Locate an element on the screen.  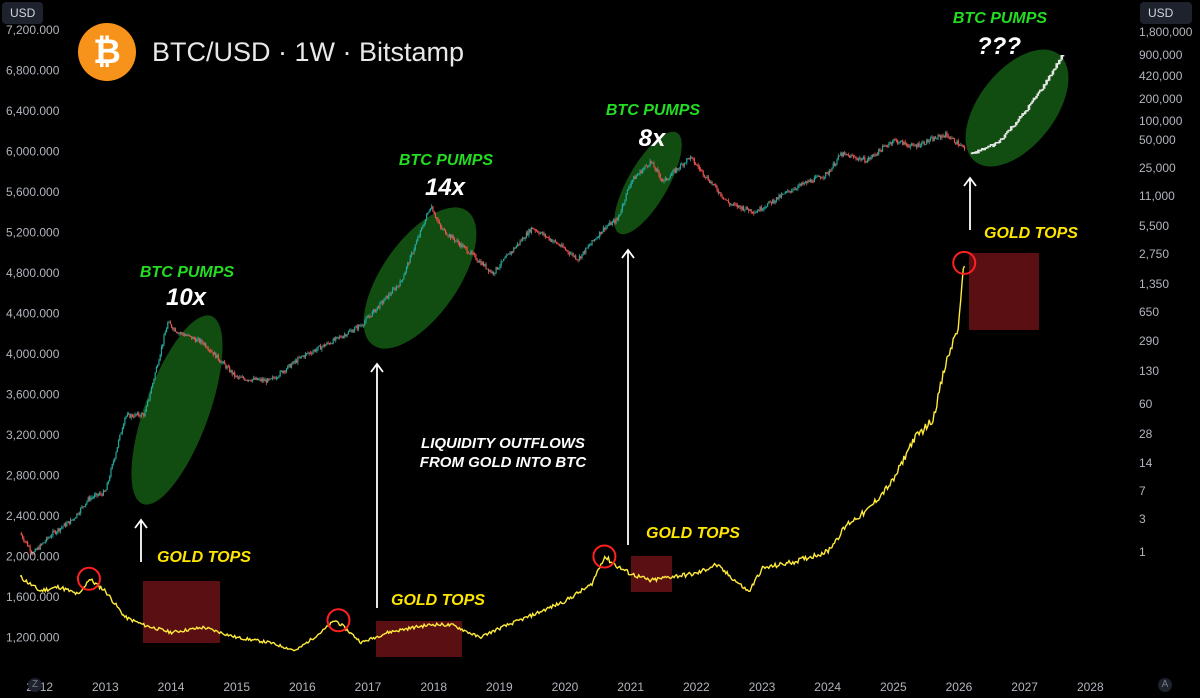
pump-multiple-3: 8x is located at coordinates (653, 138).